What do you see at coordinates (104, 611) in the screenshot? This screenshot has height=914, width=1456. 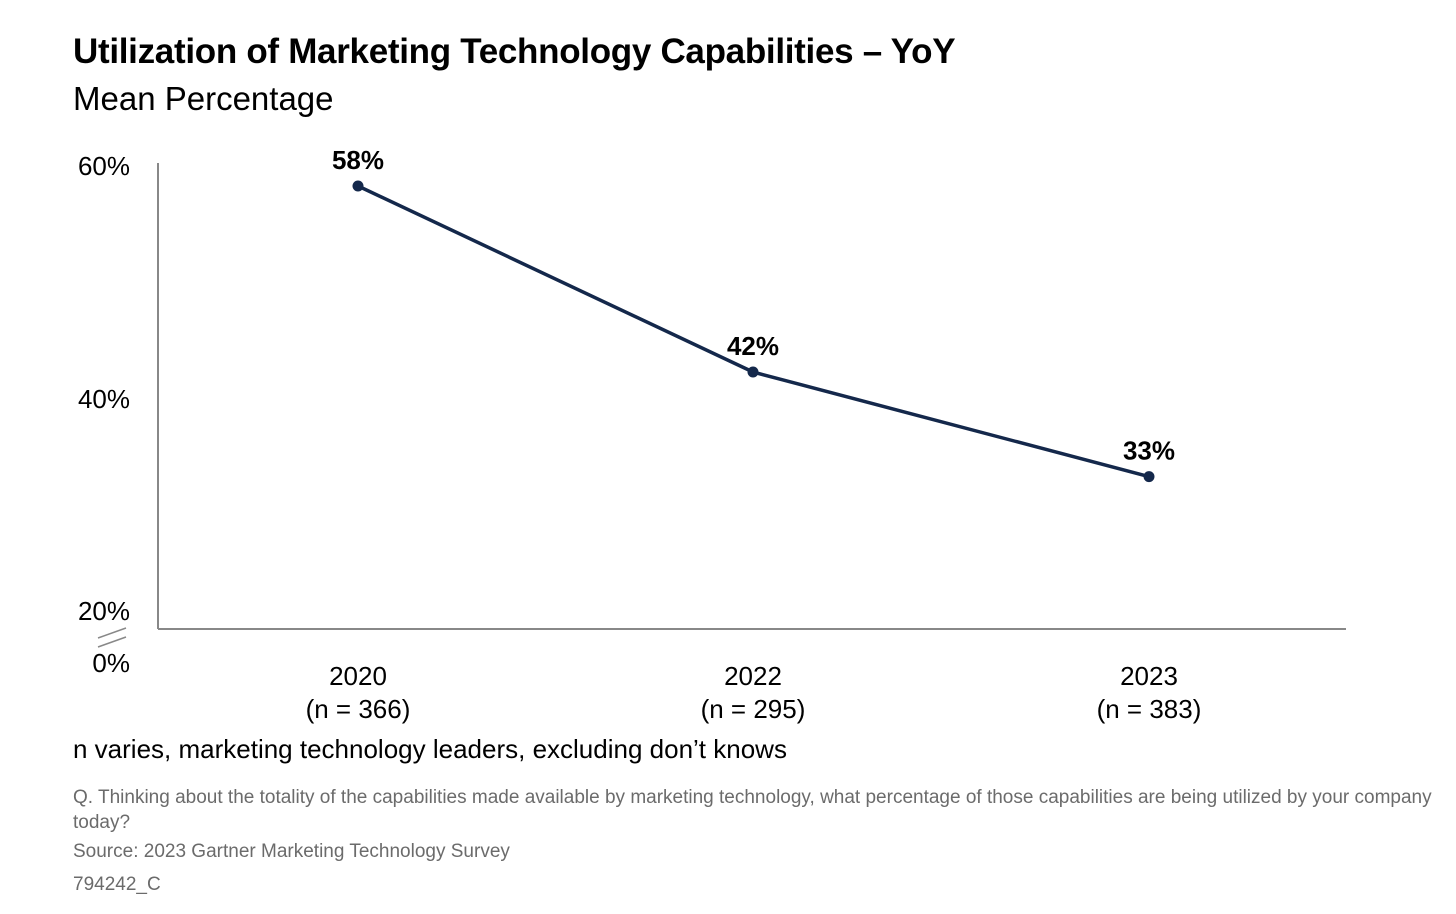 I see `y-tick-label: 20%` at bounding box center [104, 611].